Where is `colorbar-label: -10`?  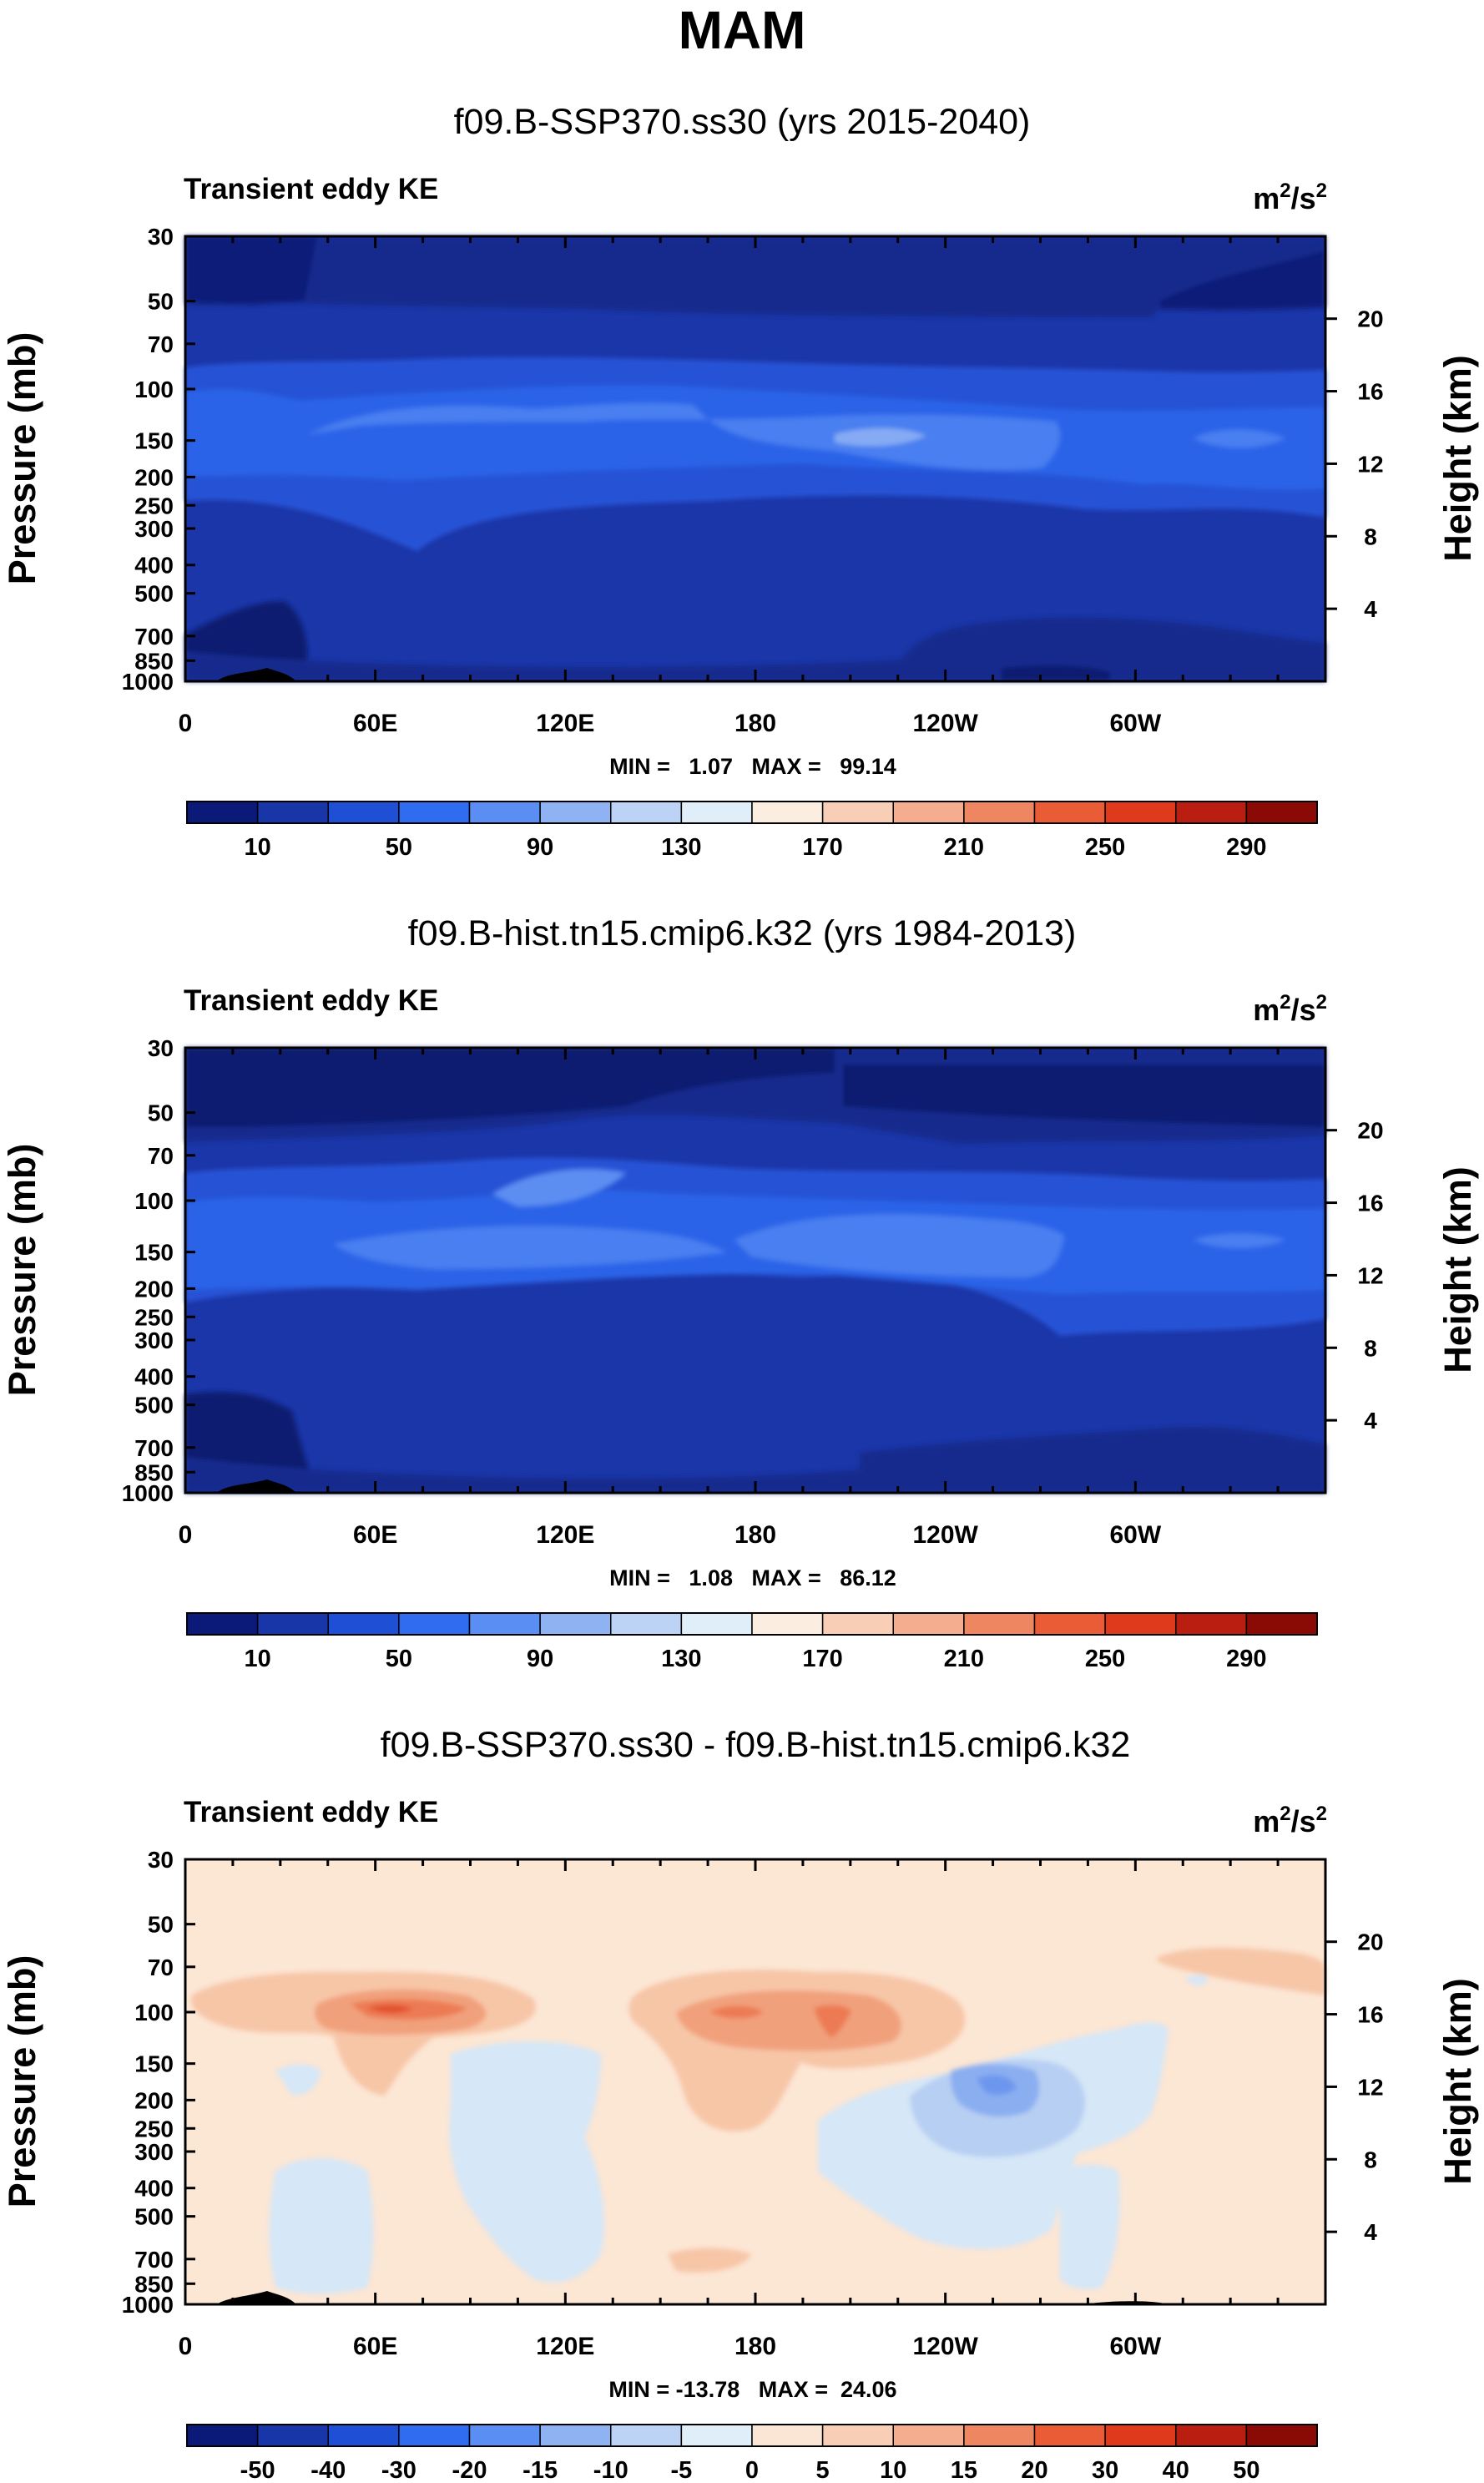
colorbar-label: -10 is located at coordinates (610, 2470).